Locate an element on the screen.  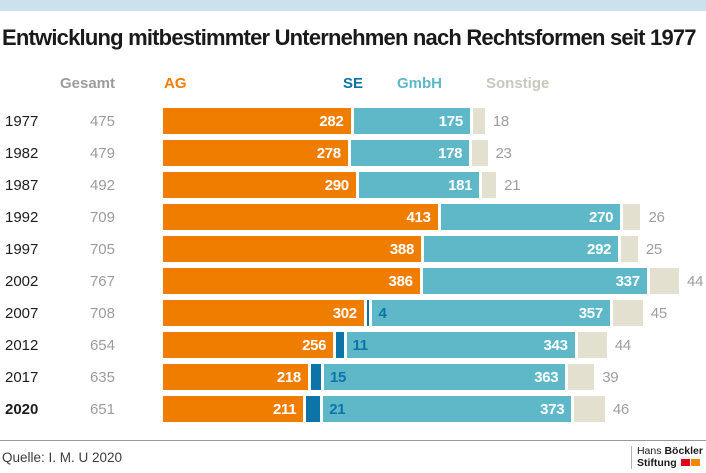
legend-gmbh-label: GmbH is located at coordinates (419, 83).